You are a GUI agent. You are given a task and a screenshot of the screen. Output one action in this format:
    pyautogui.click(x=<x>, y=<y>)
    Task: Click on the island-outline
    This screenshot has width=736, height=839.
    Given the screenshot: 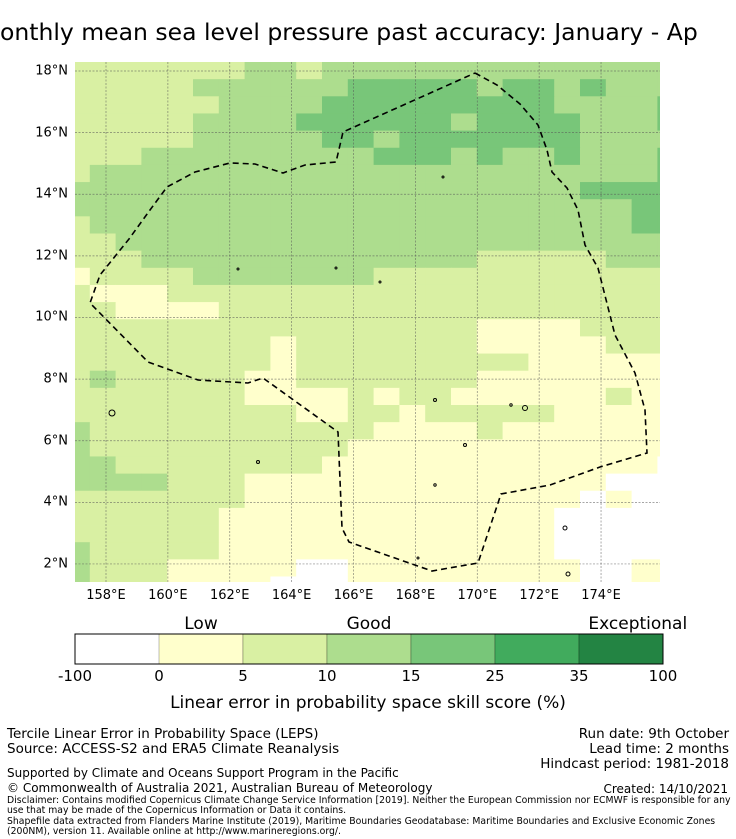 What is the action you would take?
    pyautogui.click(x=565, y=528)
    